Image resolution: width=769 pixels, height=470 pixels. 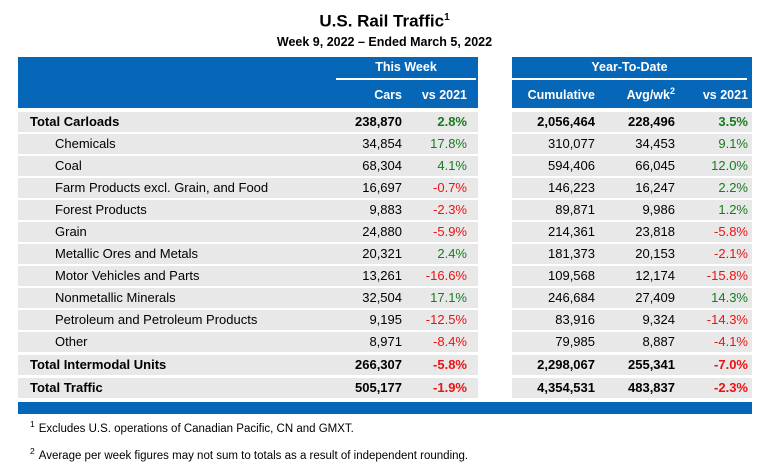 I want to click on ytd-vs-2021-value: -2.1%, so click(x=731, y=253).